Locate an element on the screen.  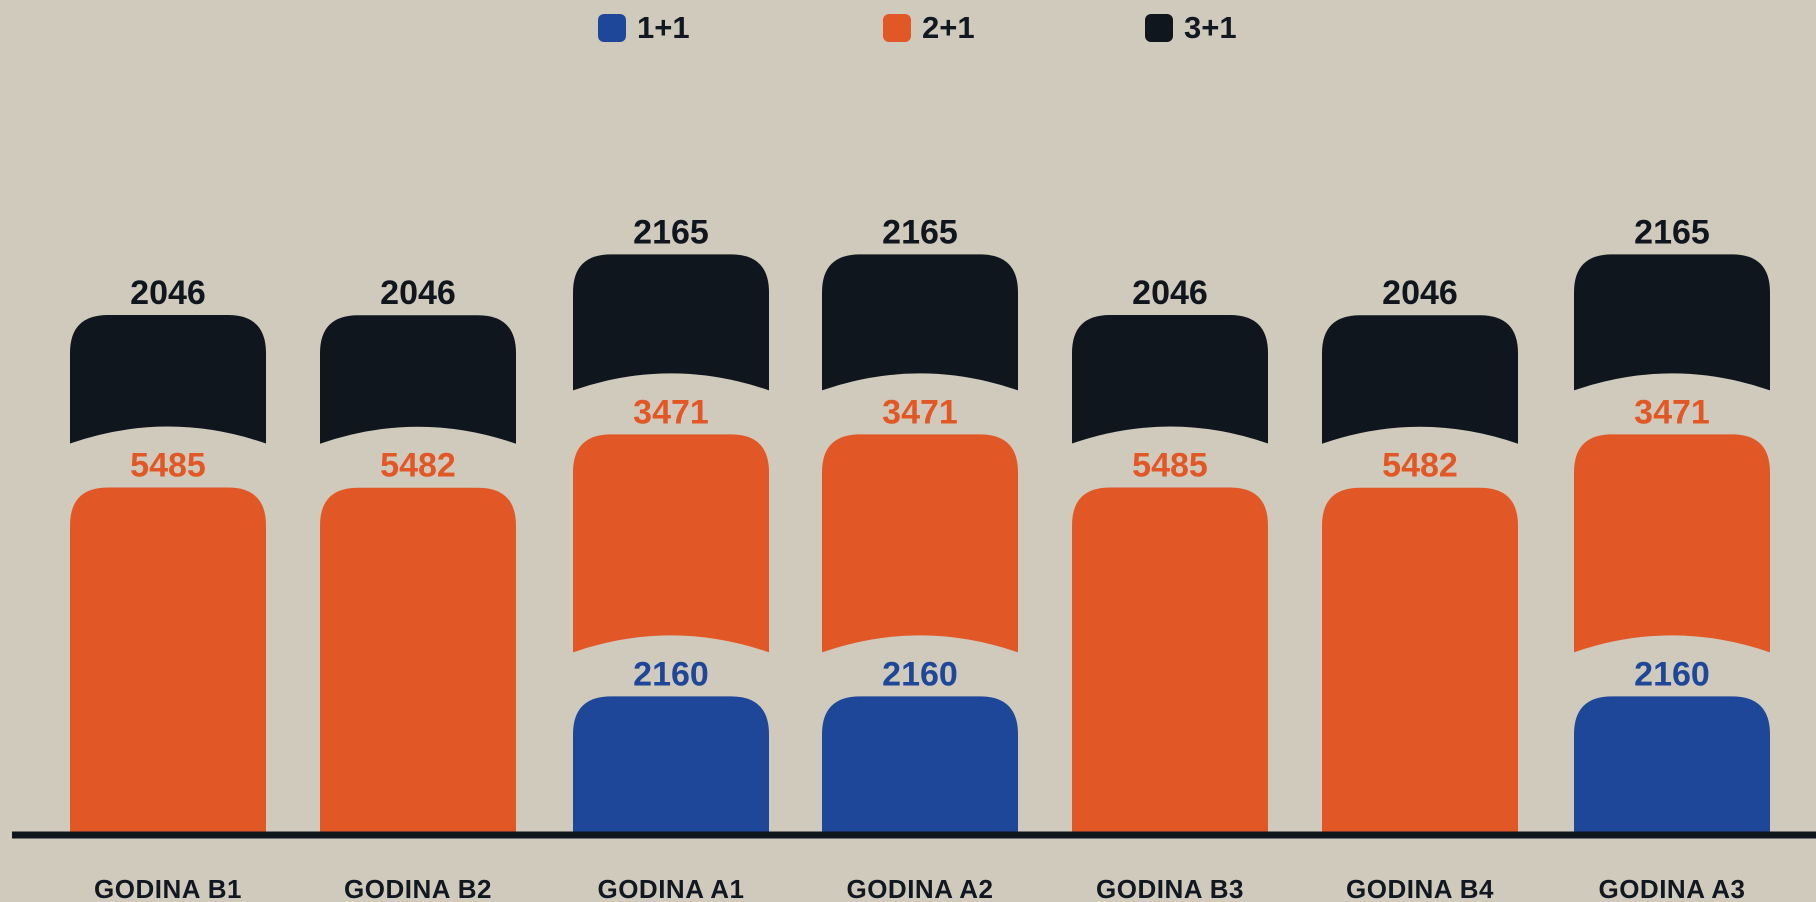
category-label-godina-b4: GODINA B4 is located at coordinates (1420, 888).